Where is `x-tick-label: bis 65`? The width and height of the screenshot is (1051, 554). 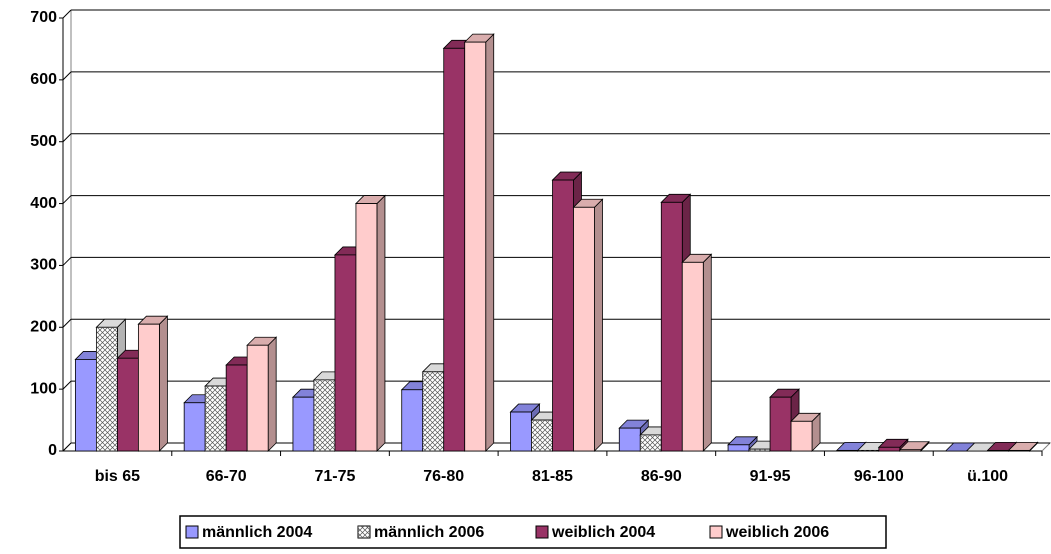 x-tick-label: bis 65 is located at coordinates (117, 476).